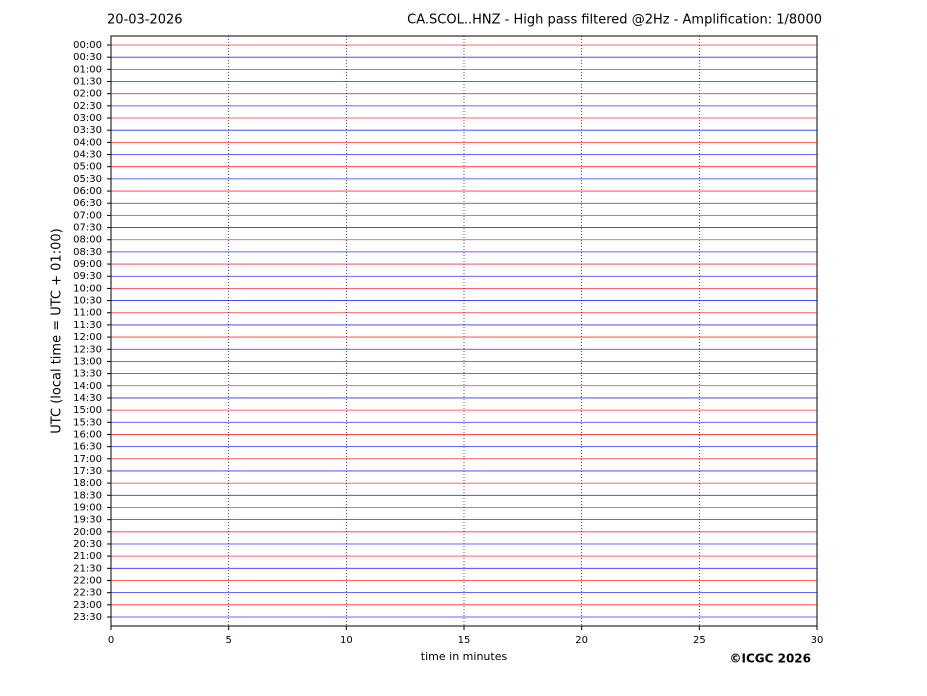  What do you see at coordinates (87, 447) in the screenshot?
I see `y-tick-label: 16:30` at bounding box center [87, 447].